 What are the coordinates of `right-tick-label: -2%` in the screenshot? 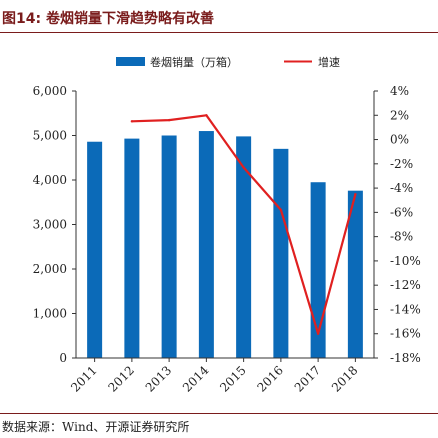 It's located at (401, 164).